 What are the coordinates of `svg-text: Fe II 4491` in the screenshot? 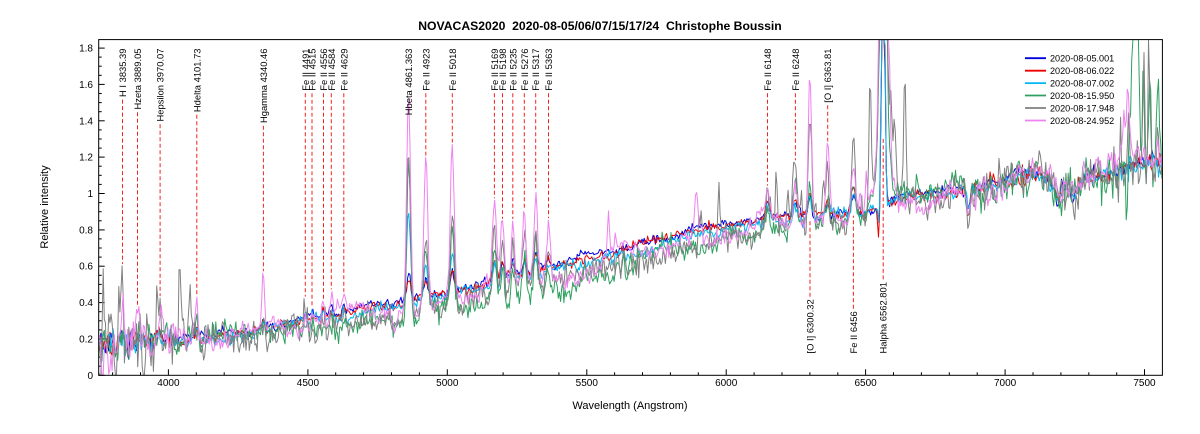 It's located at (305, 70).